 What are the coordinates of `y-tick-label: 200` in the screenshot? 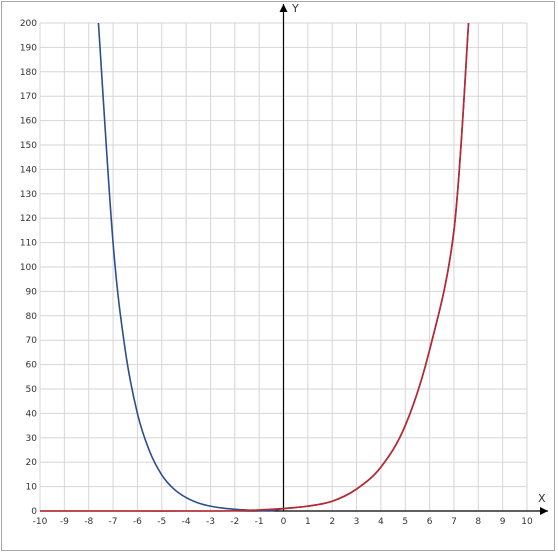 It's located at (28, 24).